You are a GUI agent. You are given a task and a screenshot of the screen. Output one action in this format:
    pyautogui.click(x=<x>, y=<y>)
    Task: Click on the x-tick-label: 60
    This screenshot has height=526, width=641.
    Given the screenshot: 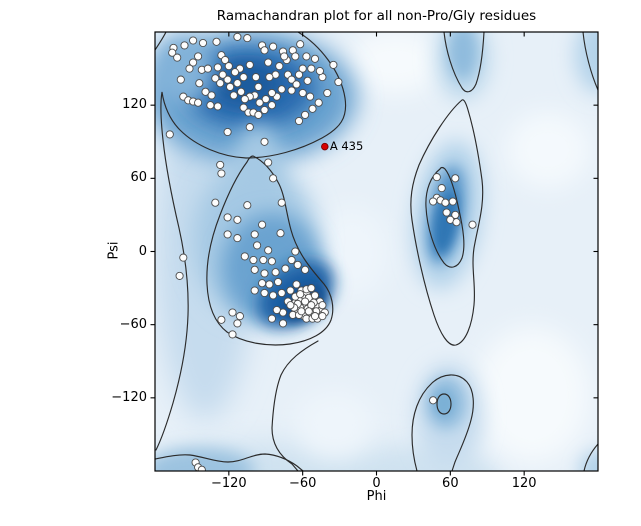 What is the action you would take?
    pyautogui.click(x=450, y=483)
    